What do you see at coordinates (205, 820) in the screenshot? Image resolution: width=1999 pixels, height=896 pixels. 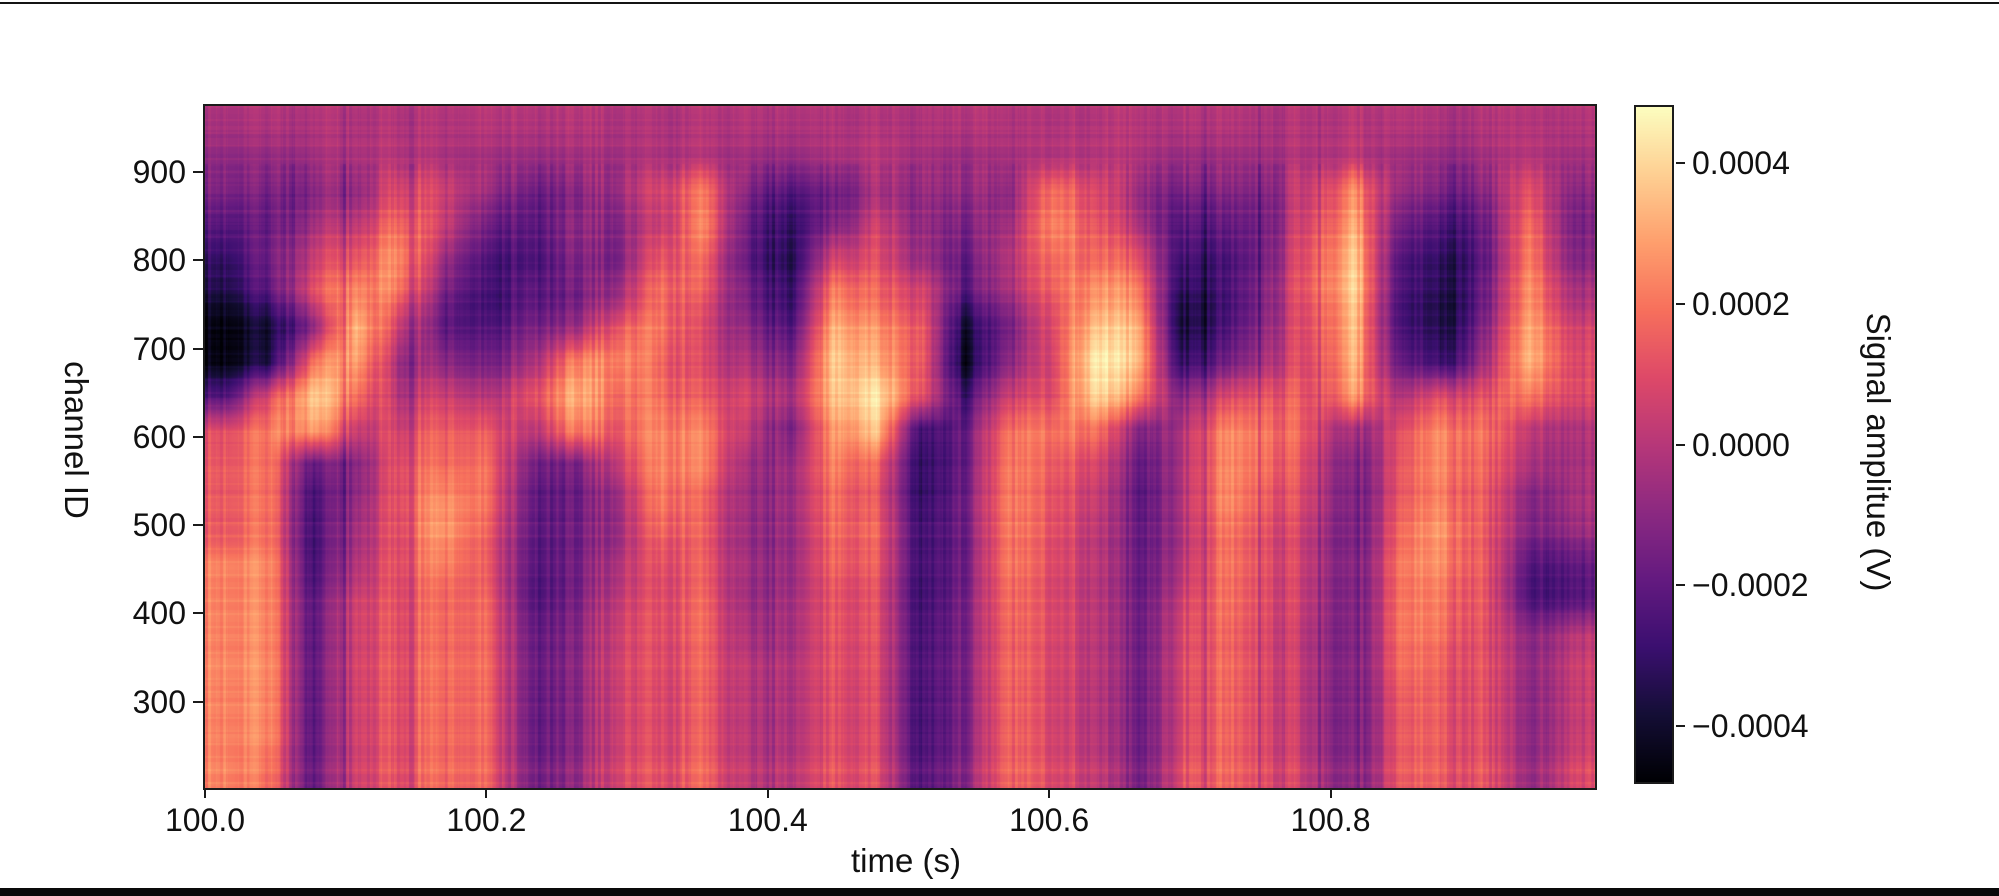 I see `x-tick-label: 100.0` at bounding box center [205, 820].